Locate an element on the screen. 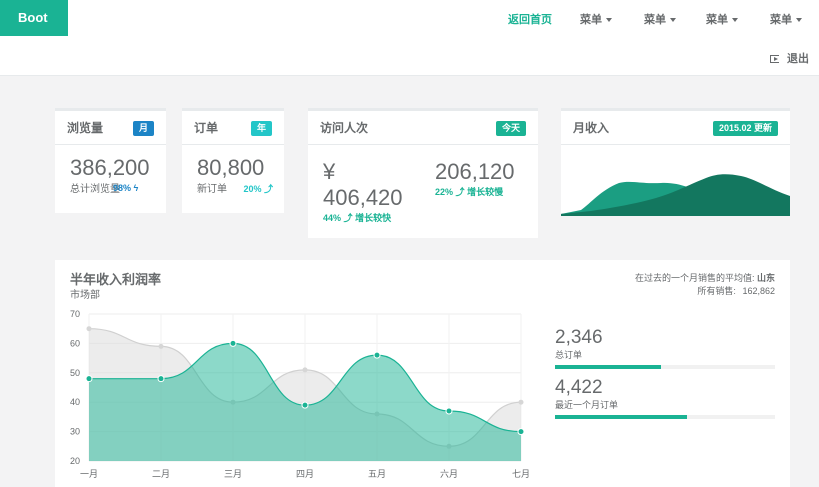 This screenshot has height=487, width=819. views-stat: 98% ϟ is located at coordinates (125, 188).